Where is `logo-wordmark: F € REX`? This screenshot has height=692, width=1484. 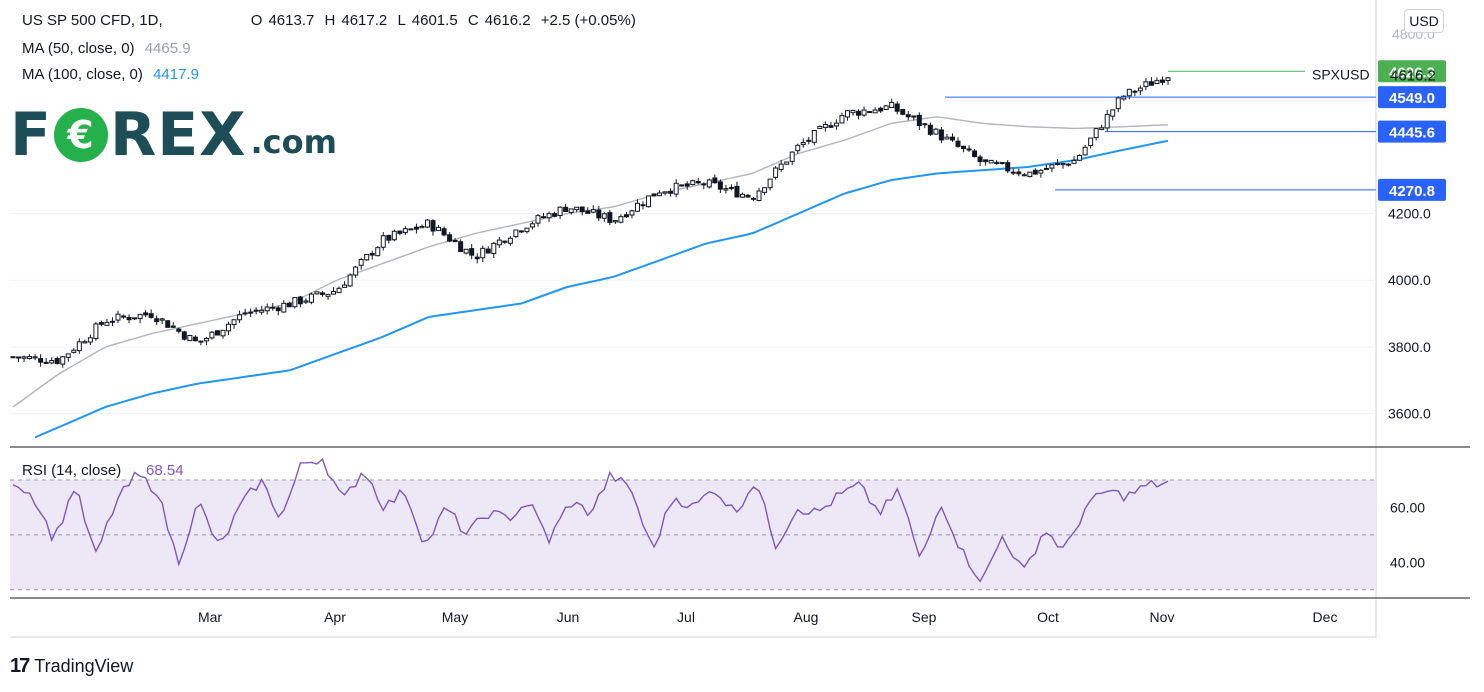
logo-wordmark: F € REX is located at coordinates (128, 135).